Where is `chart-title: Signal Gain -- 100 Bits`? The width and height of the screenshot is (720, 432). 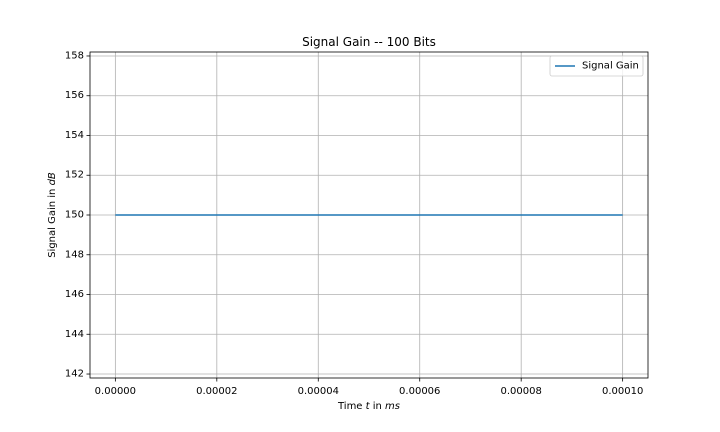 chart-title: Signal Gain -- 100 Bits is located at coordinates (369, 42).